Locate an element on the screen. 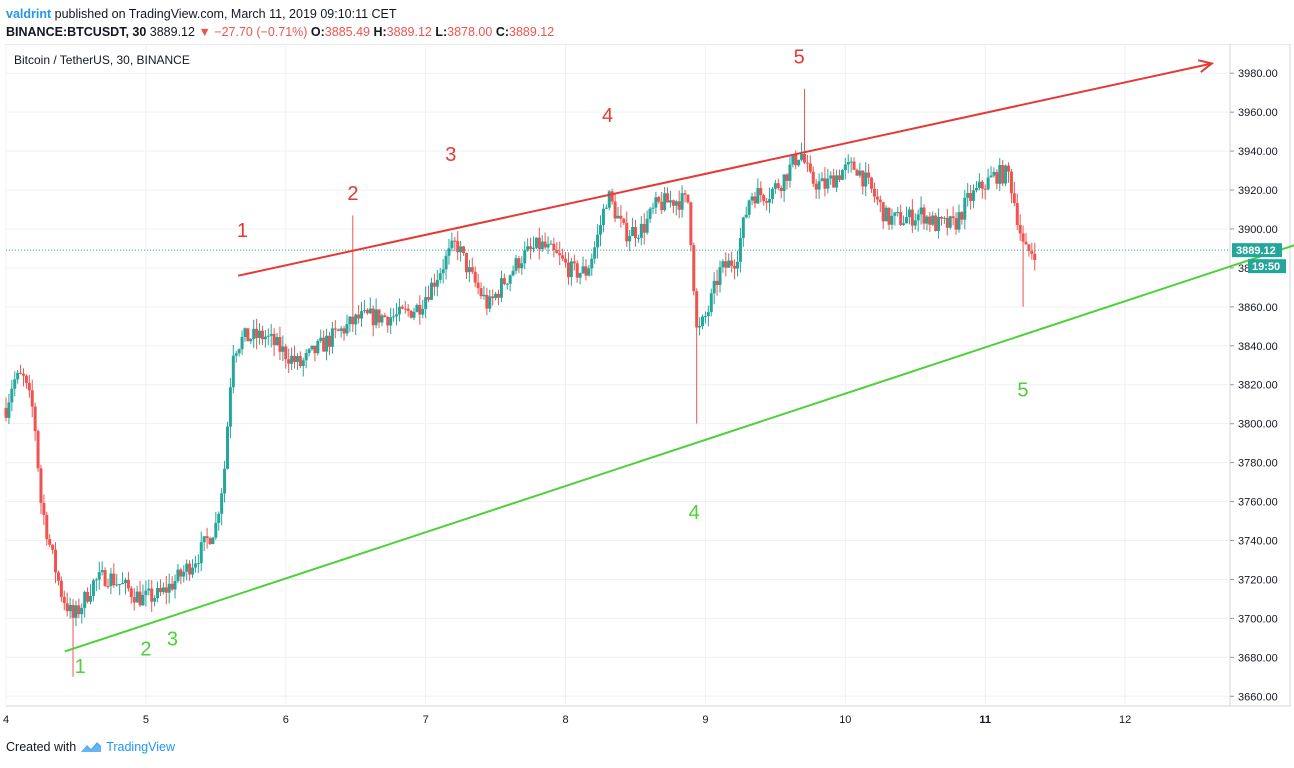 This screenshot has height=768, width=1294. y-tick-label: 3700.00 is located at coordinates (1258, 619).